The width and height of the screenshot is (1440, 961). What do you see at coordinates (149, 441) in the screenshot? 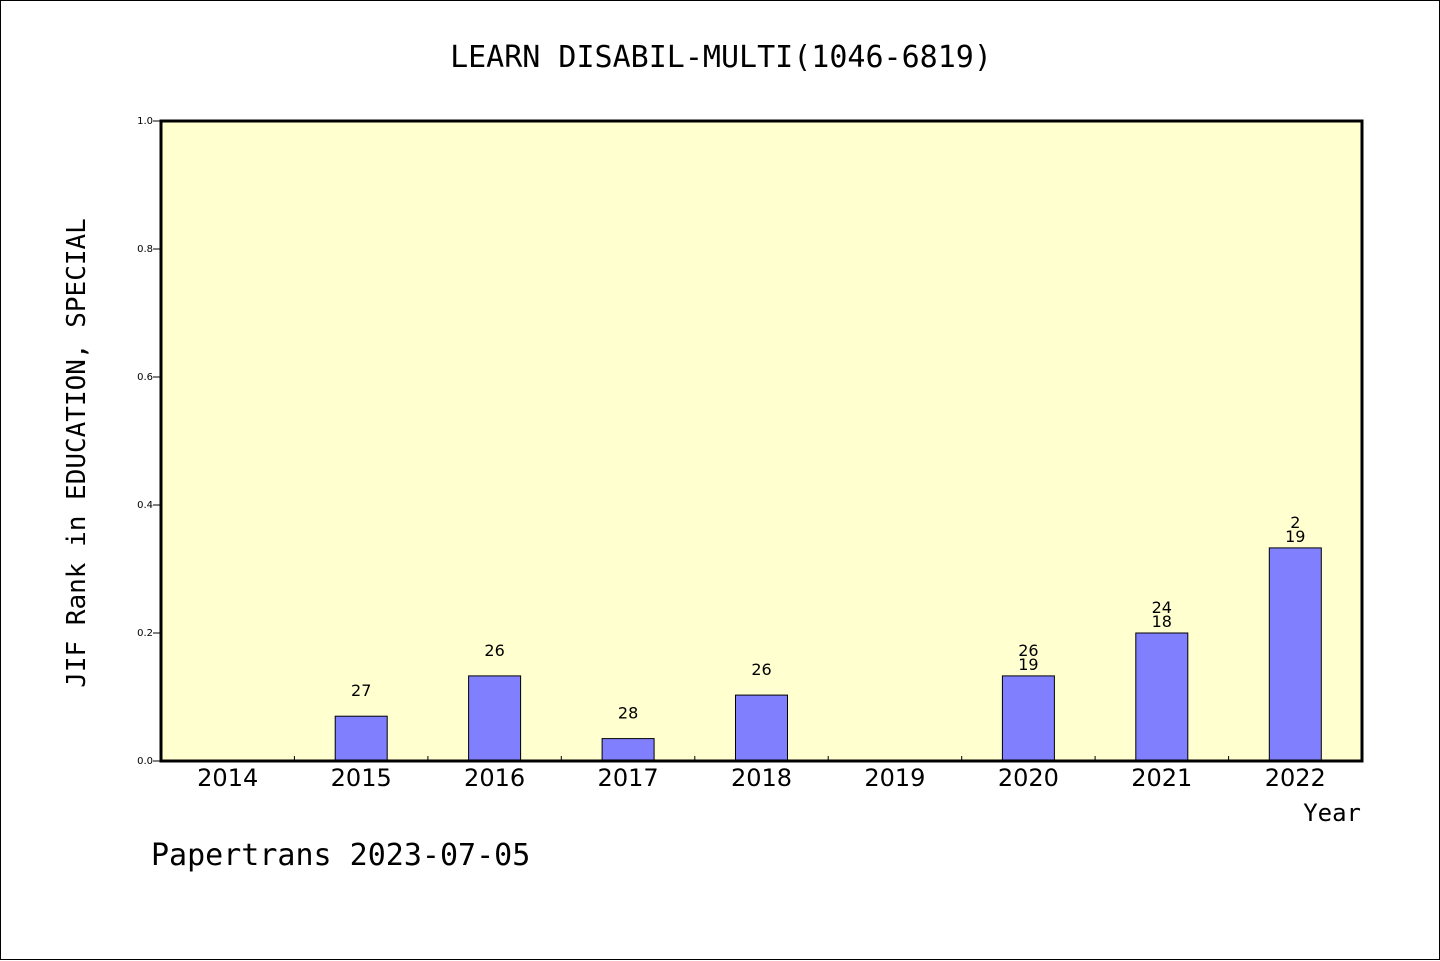
I see `y-axis: 0.0 0.2 0.4 0.6 0.8 1.0` at bounding box center [149, 441].